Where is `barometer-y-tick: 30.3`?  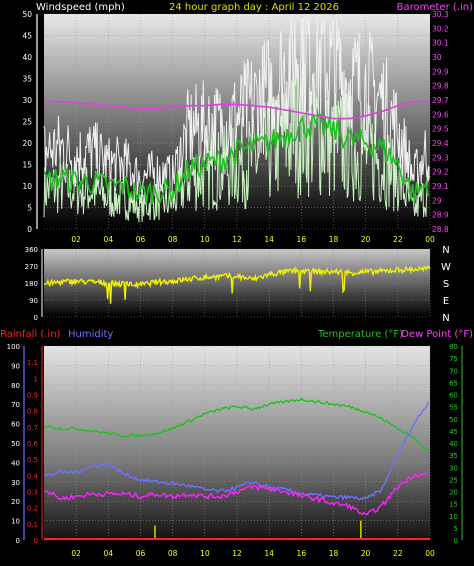 barometer-y-tick: 30.3 is located at coordinates (440, 14).